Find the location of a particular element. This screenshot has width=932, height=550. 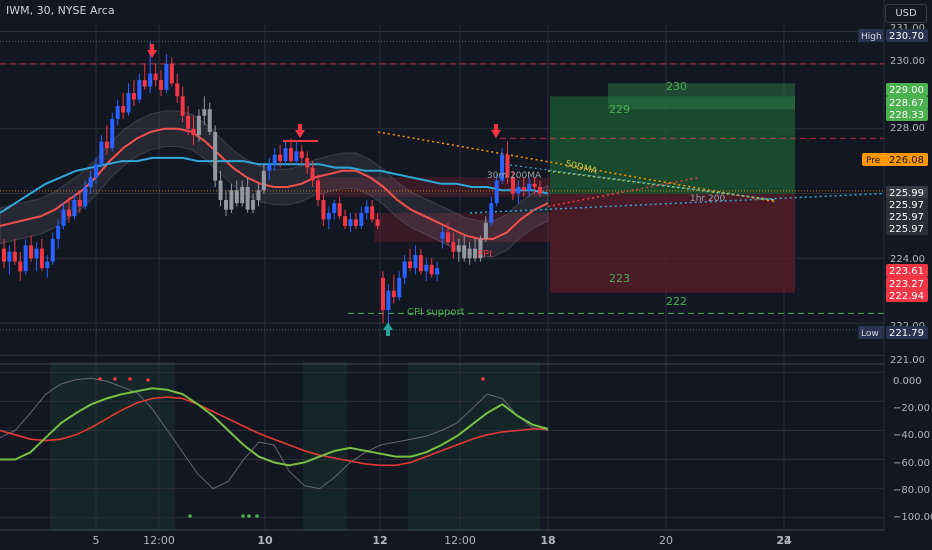

price-label-bg-r22294 is located at coordinates (907, 295).